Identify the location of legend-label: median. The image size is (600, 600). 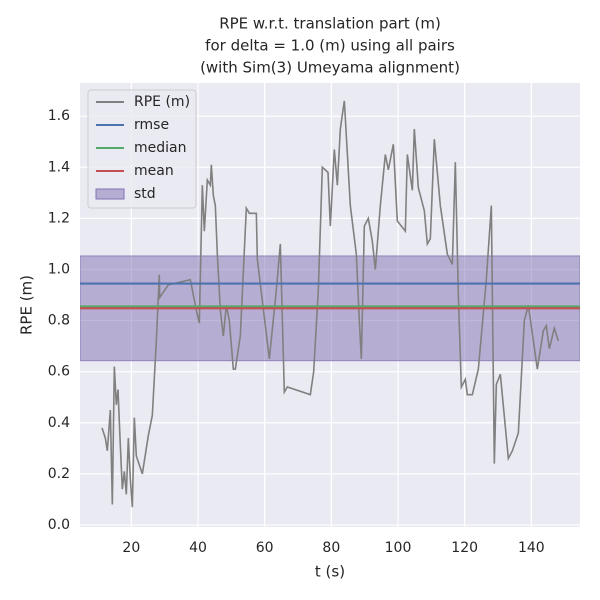
(160, 148).